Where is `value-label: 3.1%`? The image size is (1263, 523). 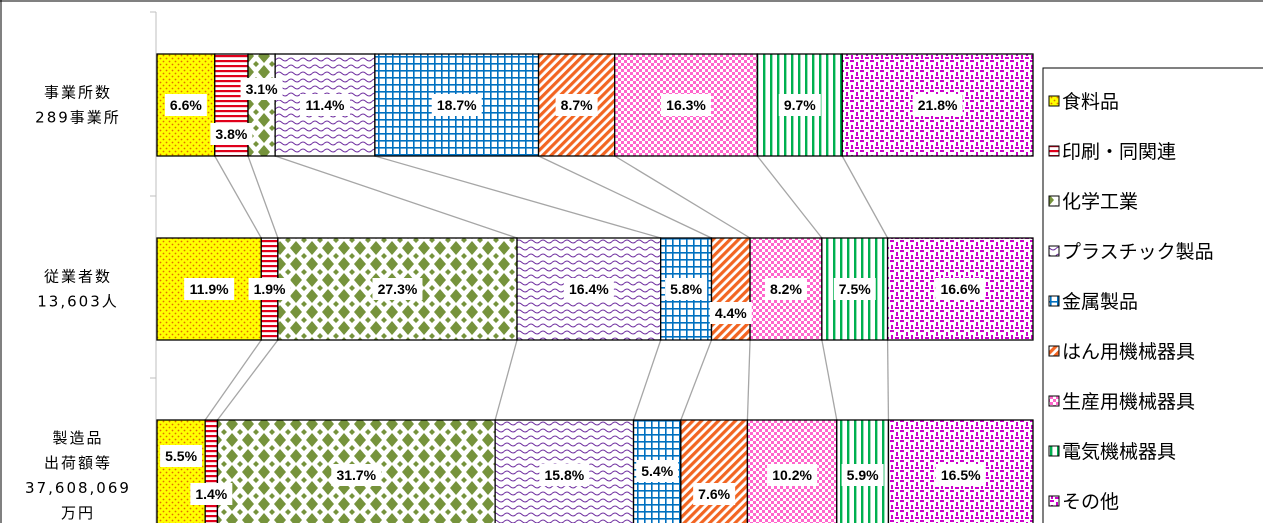
value-label: 3.1% is located at coordinates (262, 89).